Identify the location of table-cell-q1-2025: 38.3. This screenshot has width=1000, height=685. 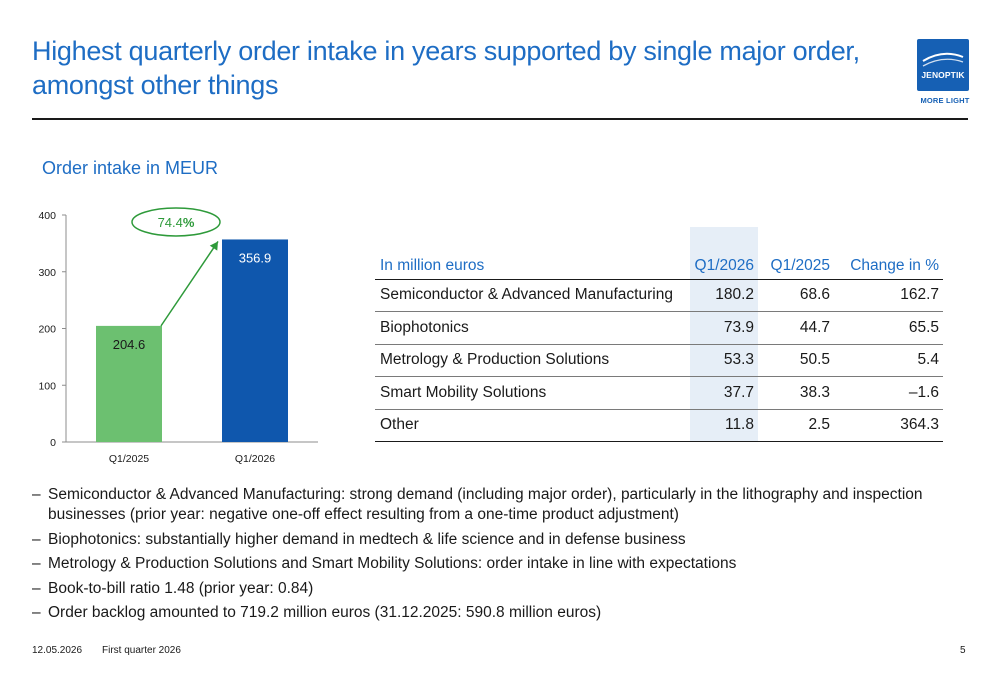
(796, 393).